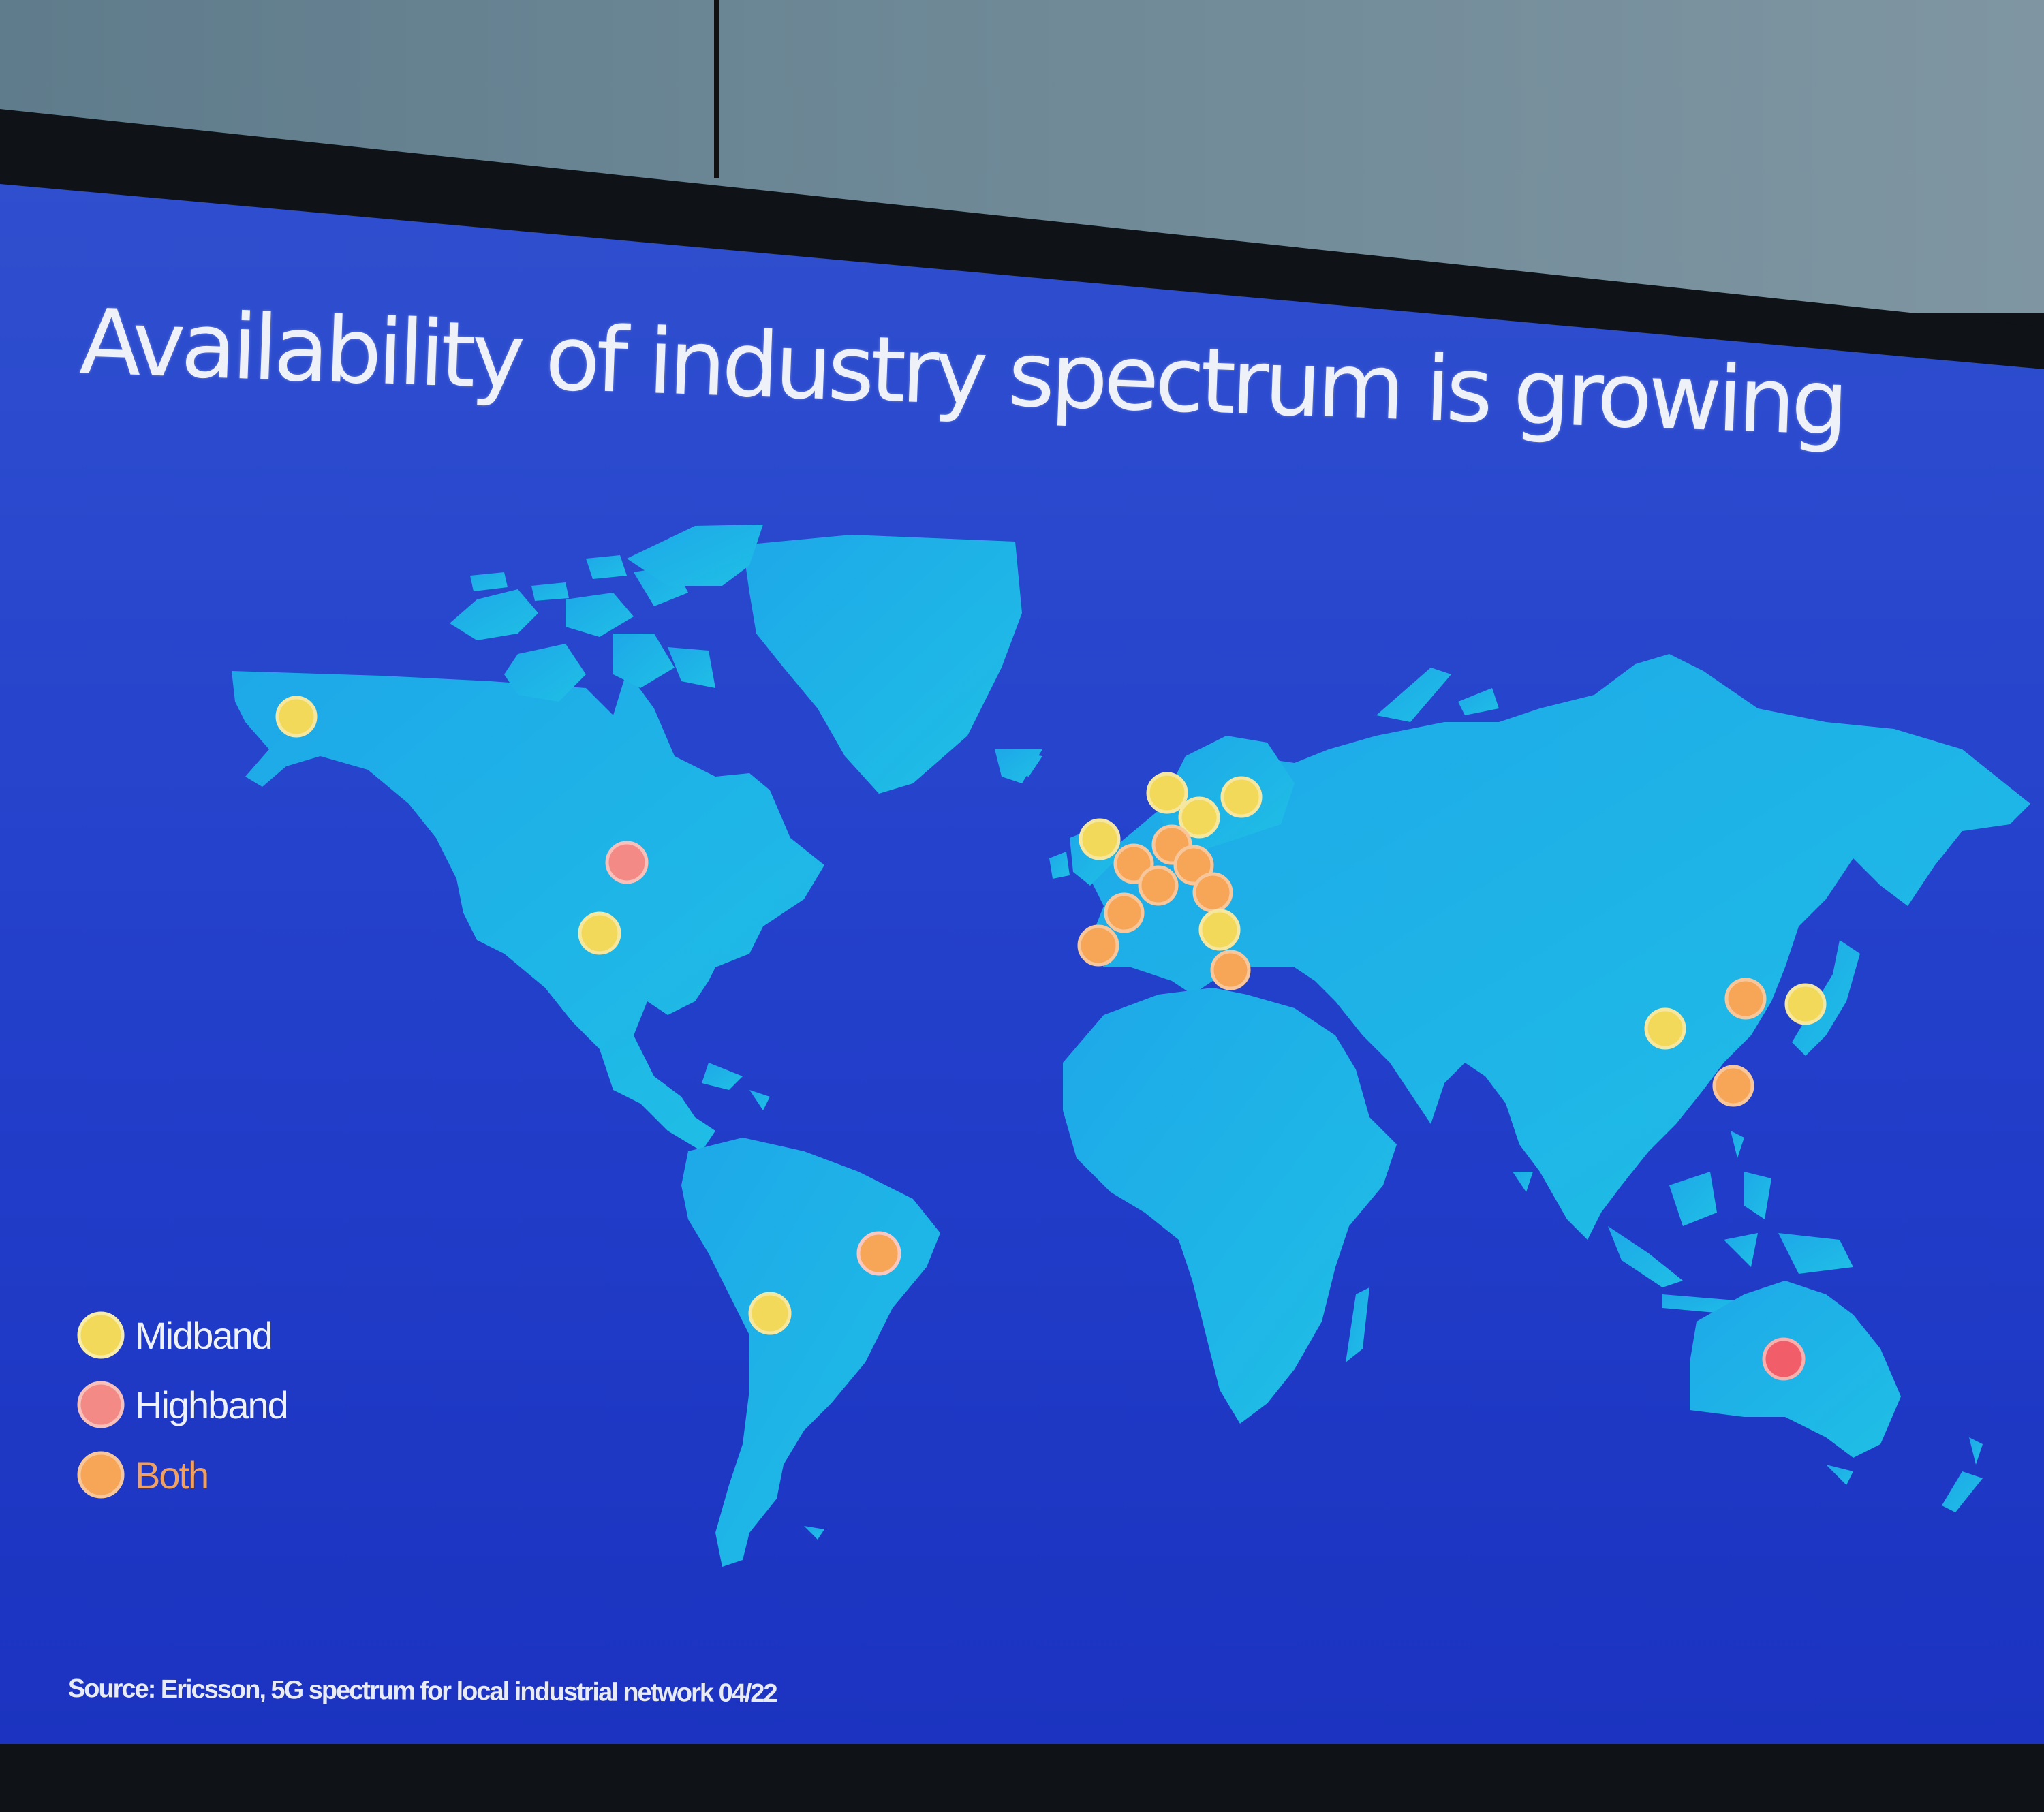 The height and width of the screenshot is (1812, 2044). What do you see at coordinates (296, 717) in the screenshot?
I see `dot-alaska` at bounding box center [296, 717].